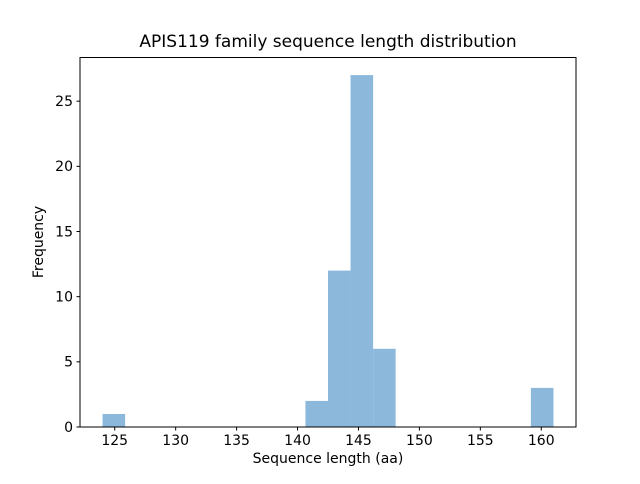  What do you see at coordinates (541, 441) in the screenshot?
I see `x-tick-label: 160` at bounding box center [541, 441].